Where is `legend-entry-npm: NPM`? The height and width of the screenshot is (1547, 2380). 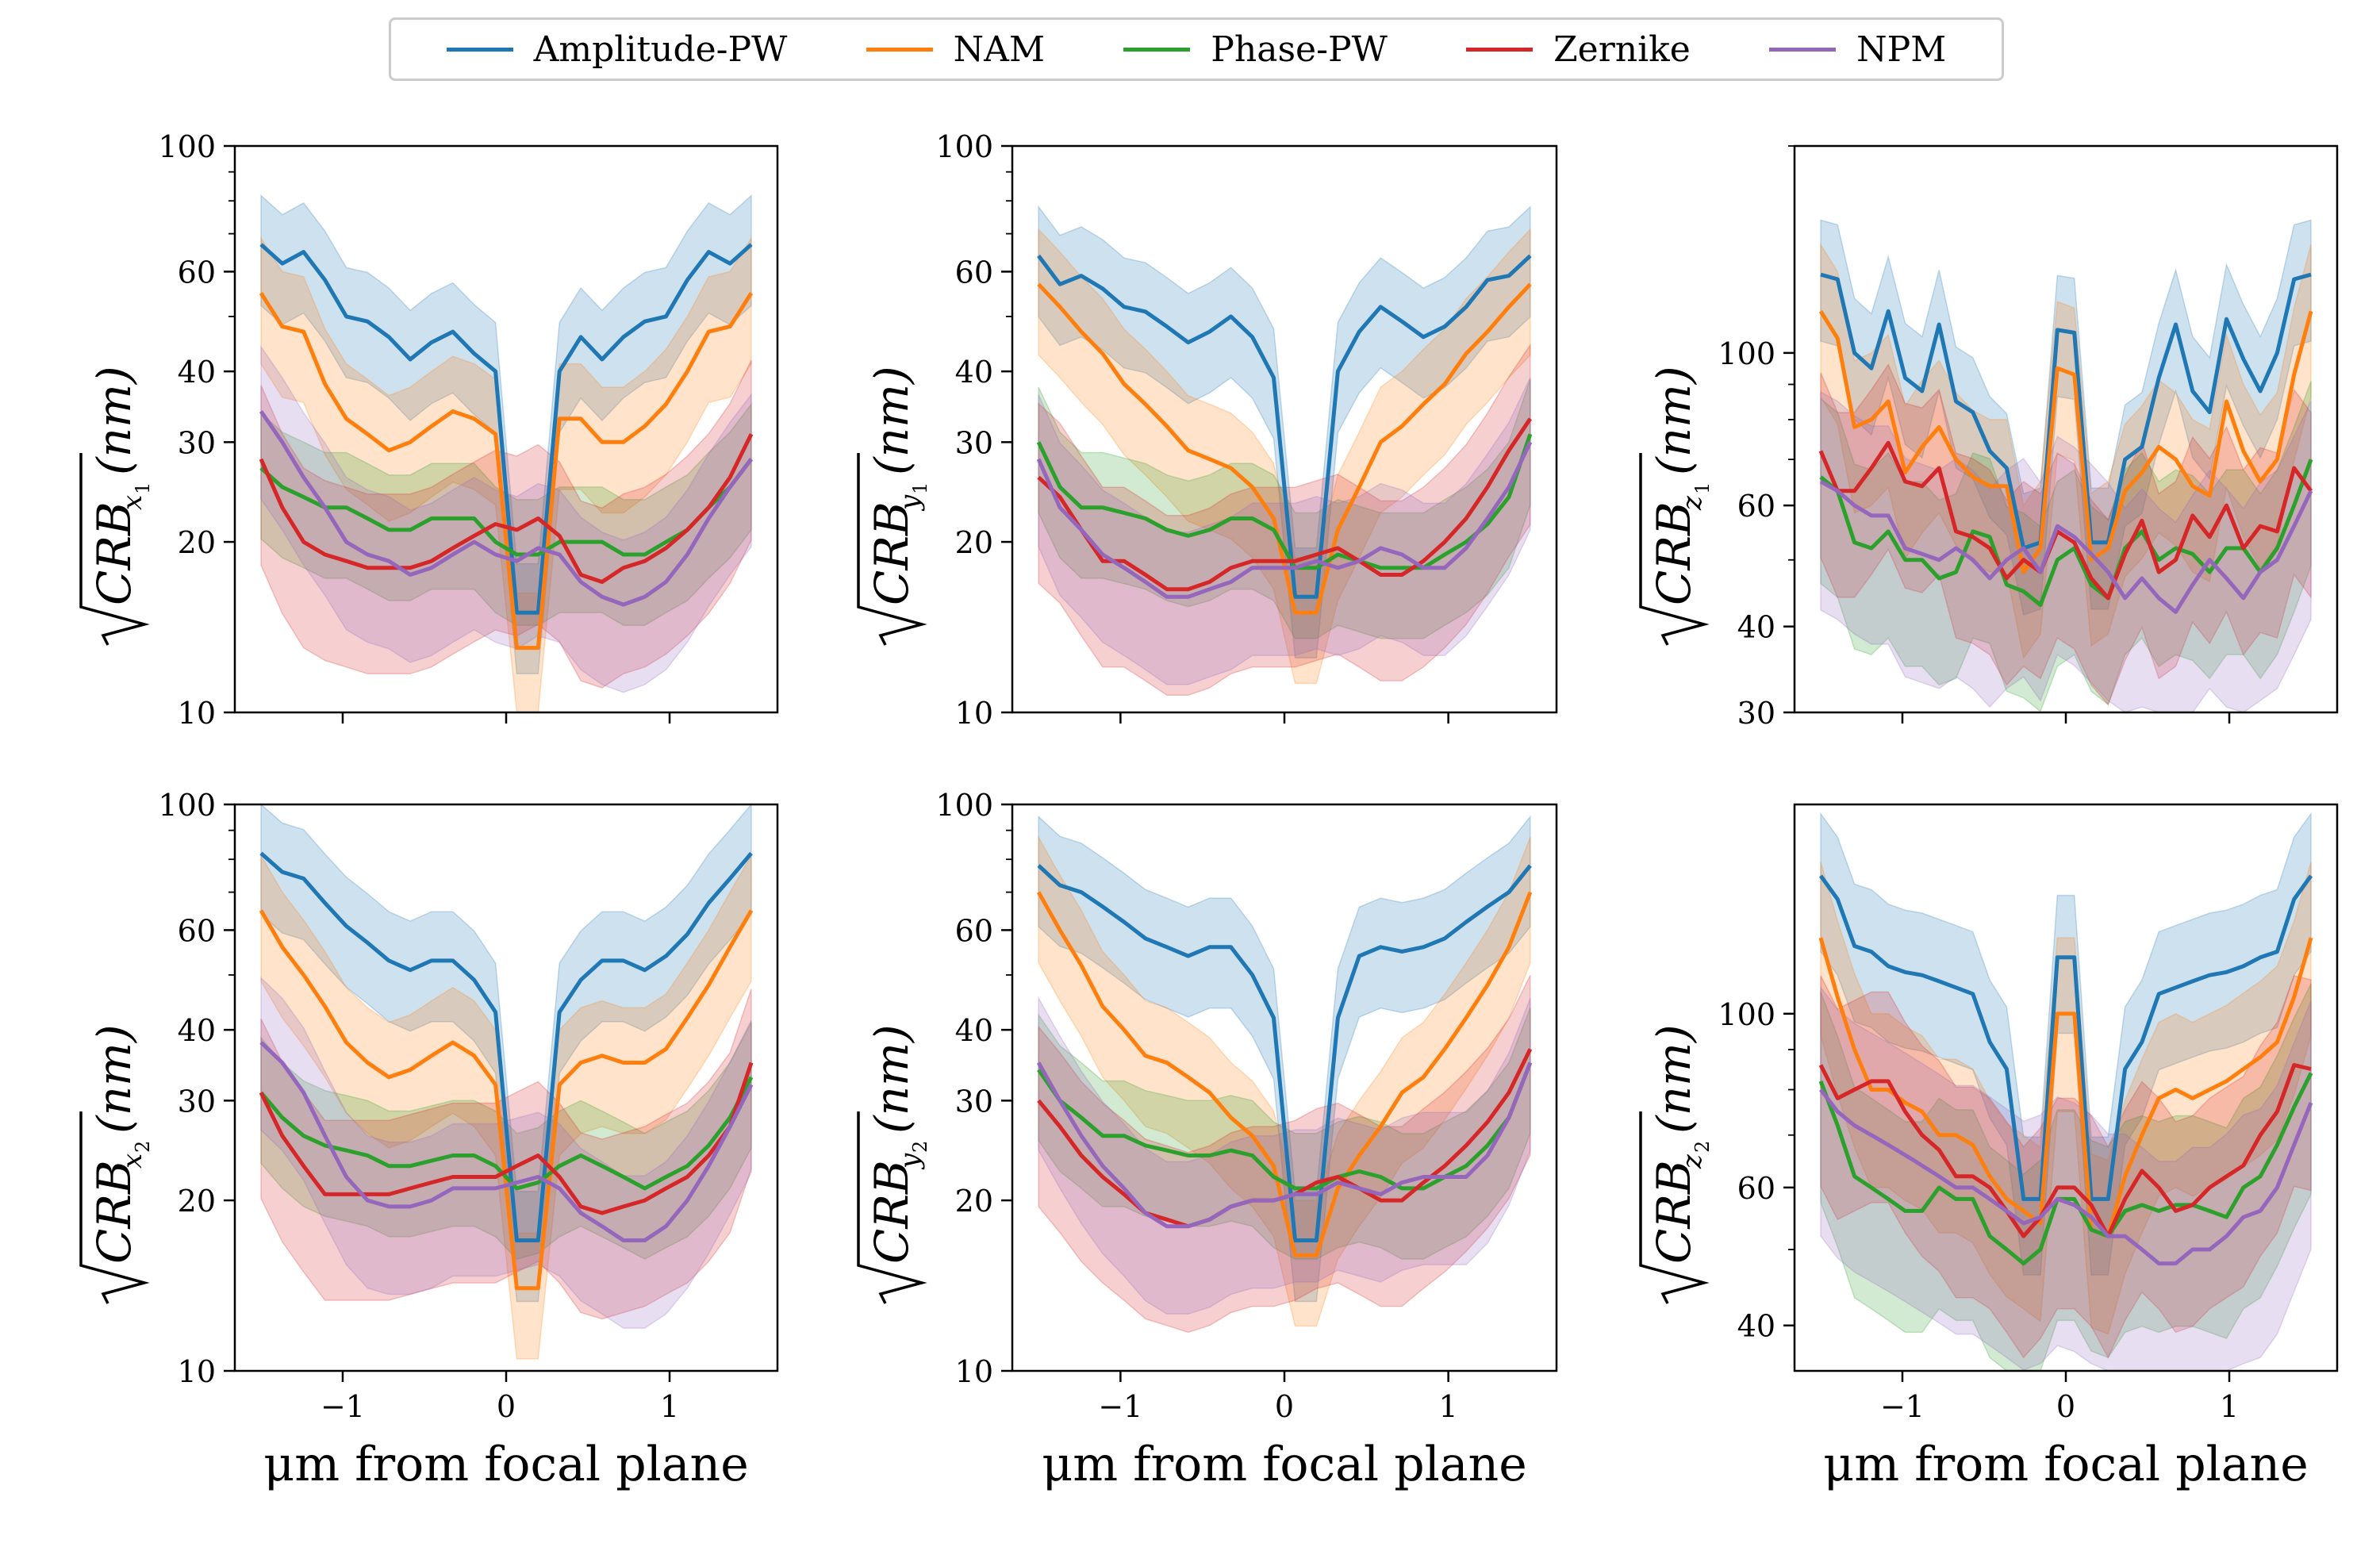 legend-entry-npm: NPM is located at coordinates (1857, 49).